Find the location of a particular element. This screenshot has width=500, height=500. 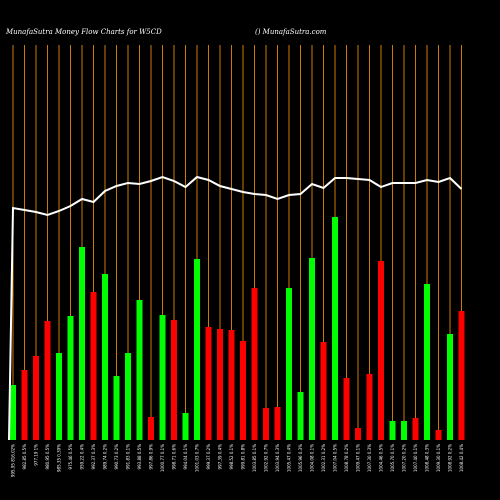

x-tick-label: 999.37 0.2% is located at coordinates (208, 457).